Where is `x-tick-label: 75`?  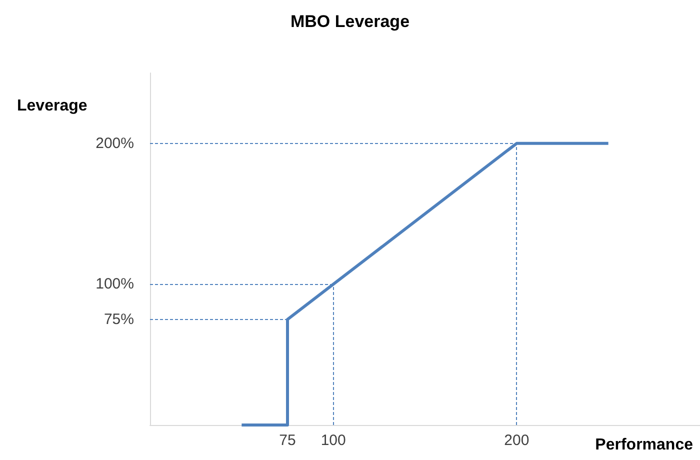 x-tick-label: 75 is located at coordinates (287, 440).